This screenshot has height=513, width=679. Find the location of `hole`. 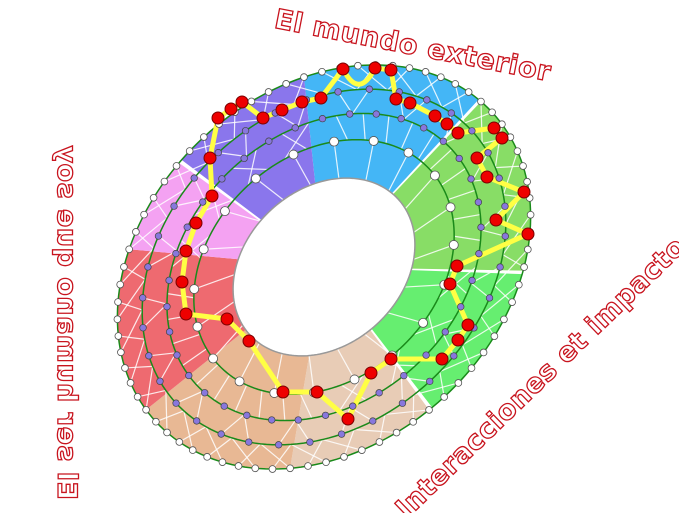

hole is located at coordinates (324, 267).